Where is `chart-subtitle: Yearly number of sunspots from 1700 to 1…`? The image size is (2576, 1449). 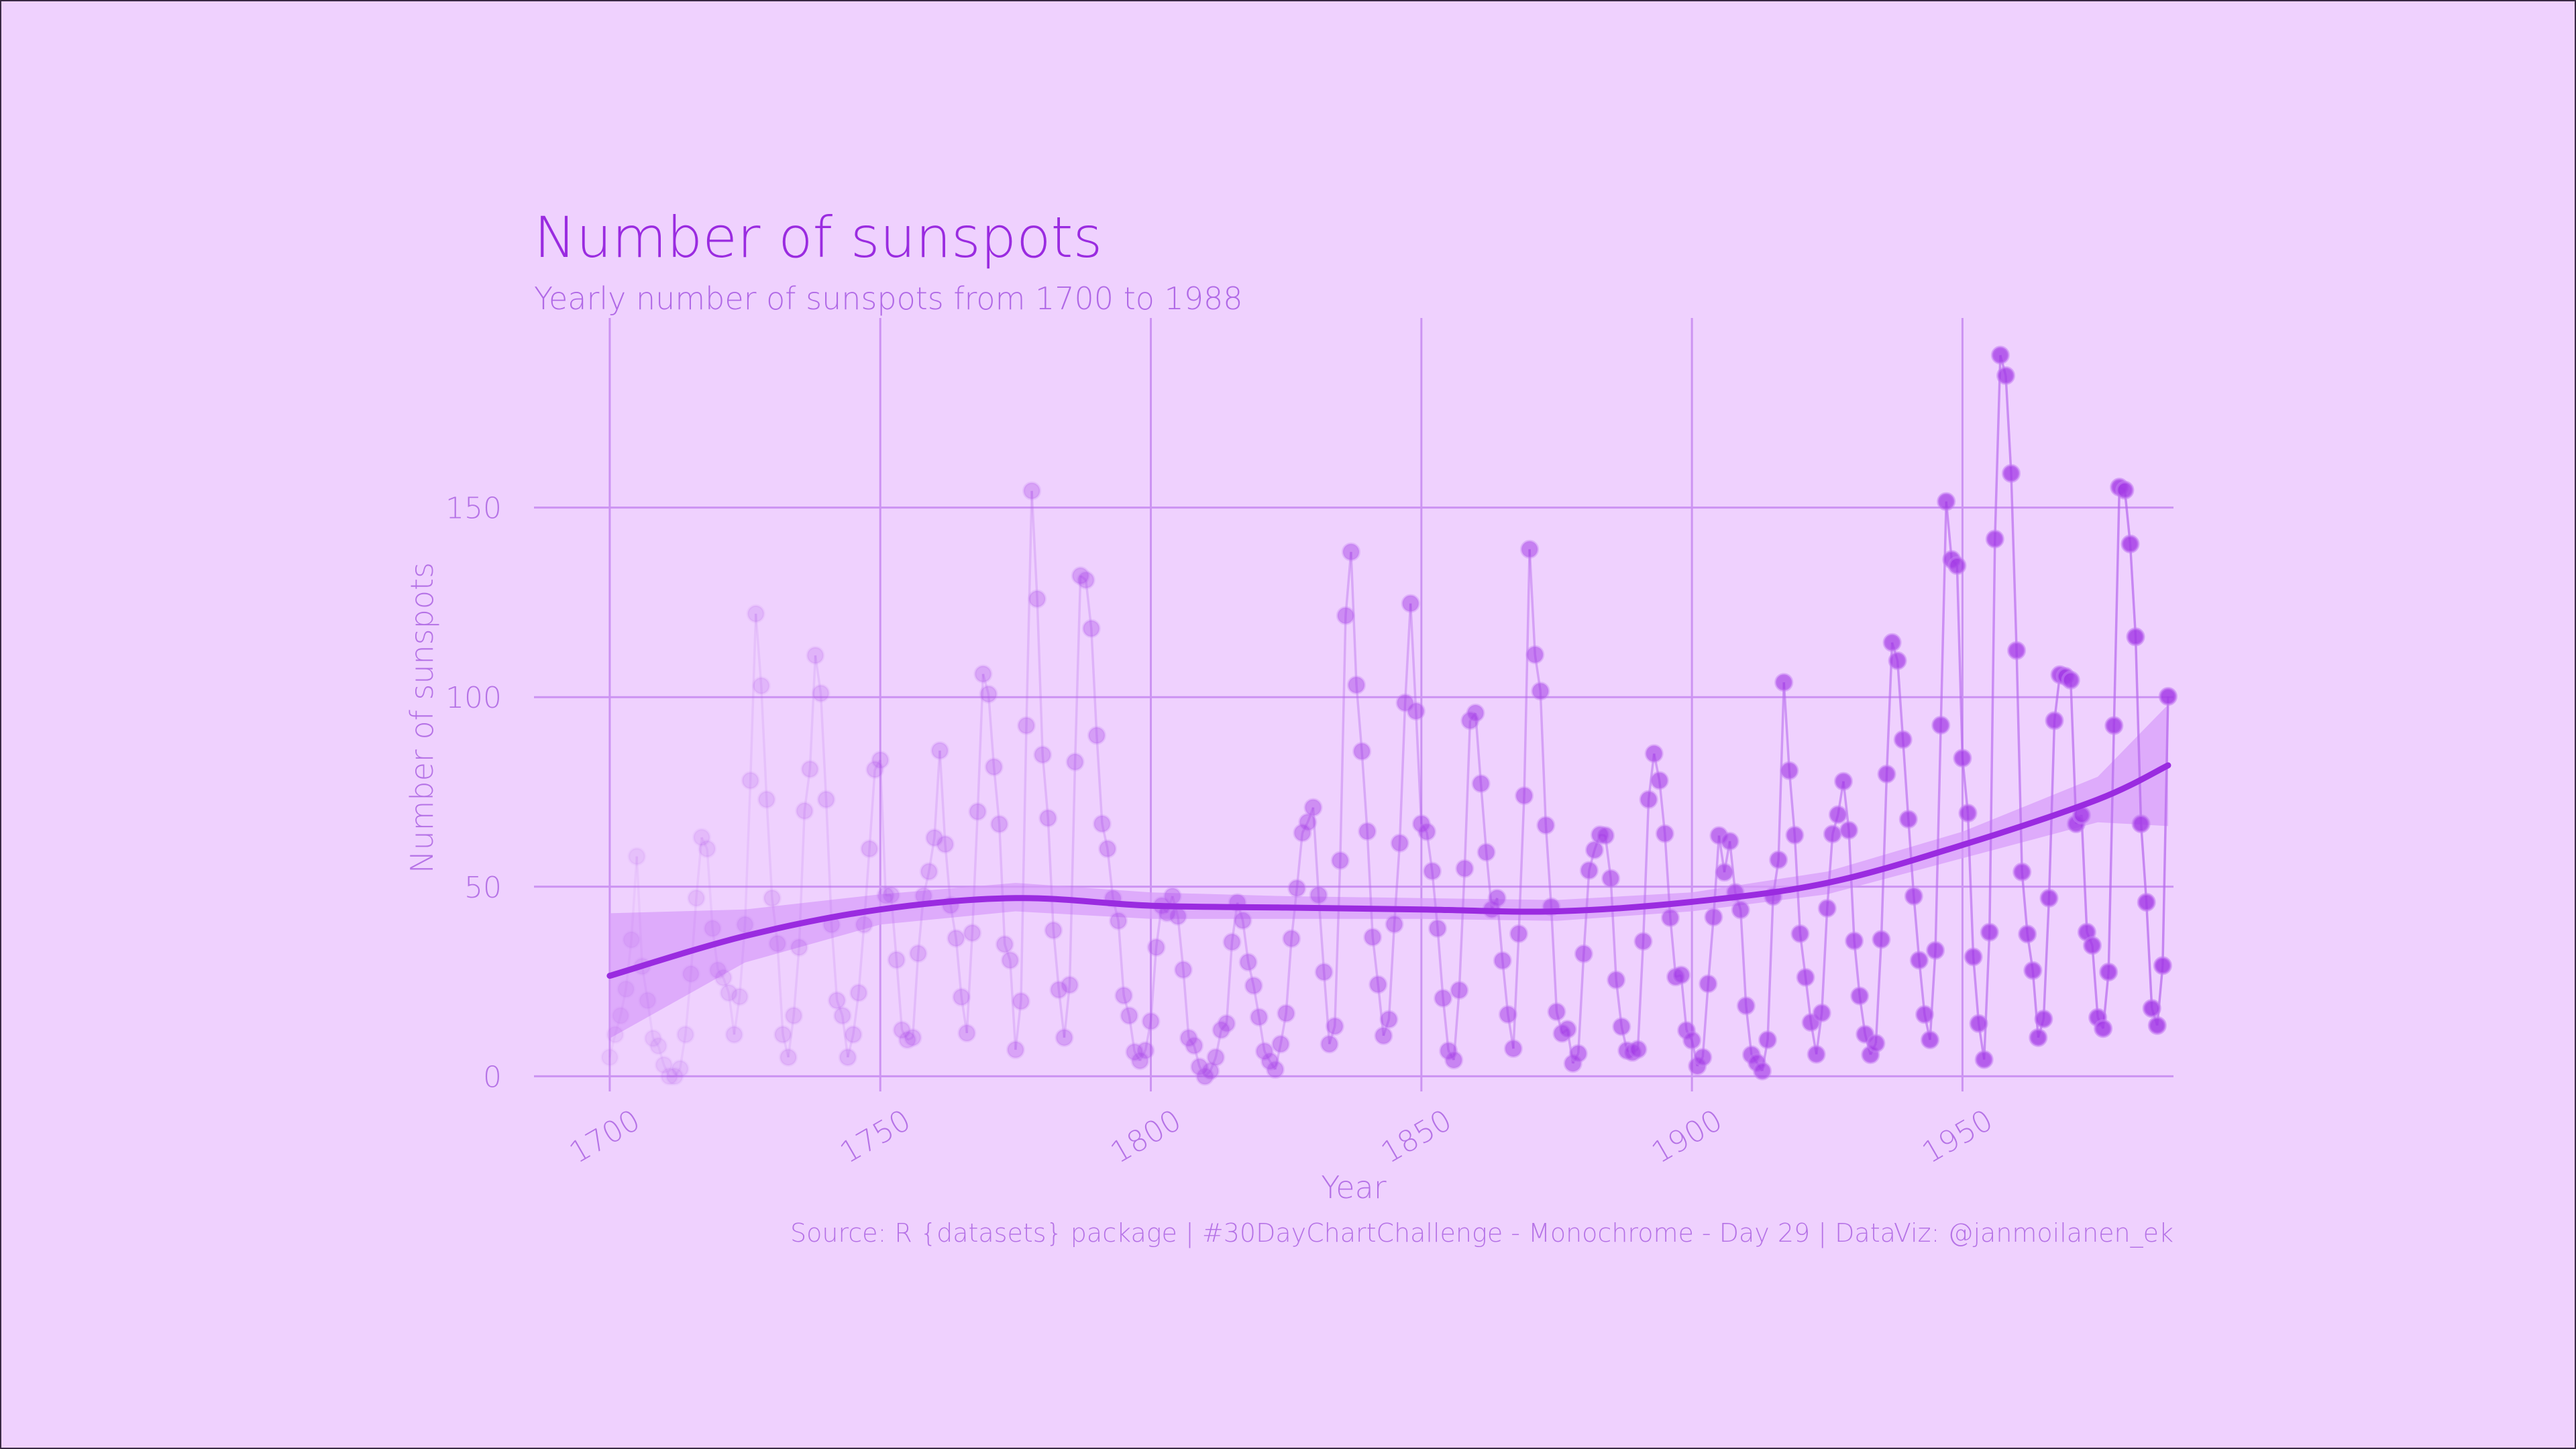 chart-subtitle: Yearly number of sunspots from 1700 to 1… is located at coordinates (888, 298).